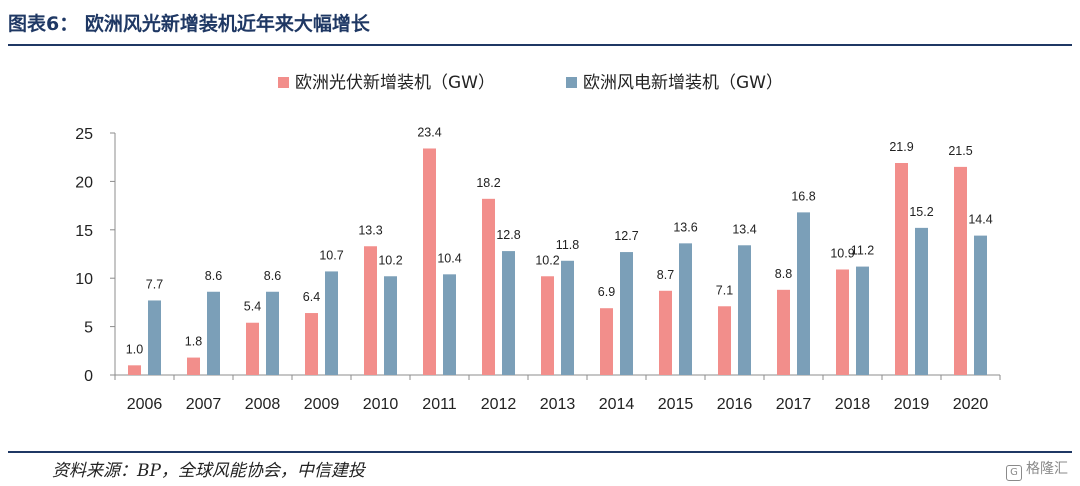 The width and height of the screenshot is (1080, 486). Describe the element at coordinates (88, 328) in the screenshot. I see `y-tick-label: 5` at that location.